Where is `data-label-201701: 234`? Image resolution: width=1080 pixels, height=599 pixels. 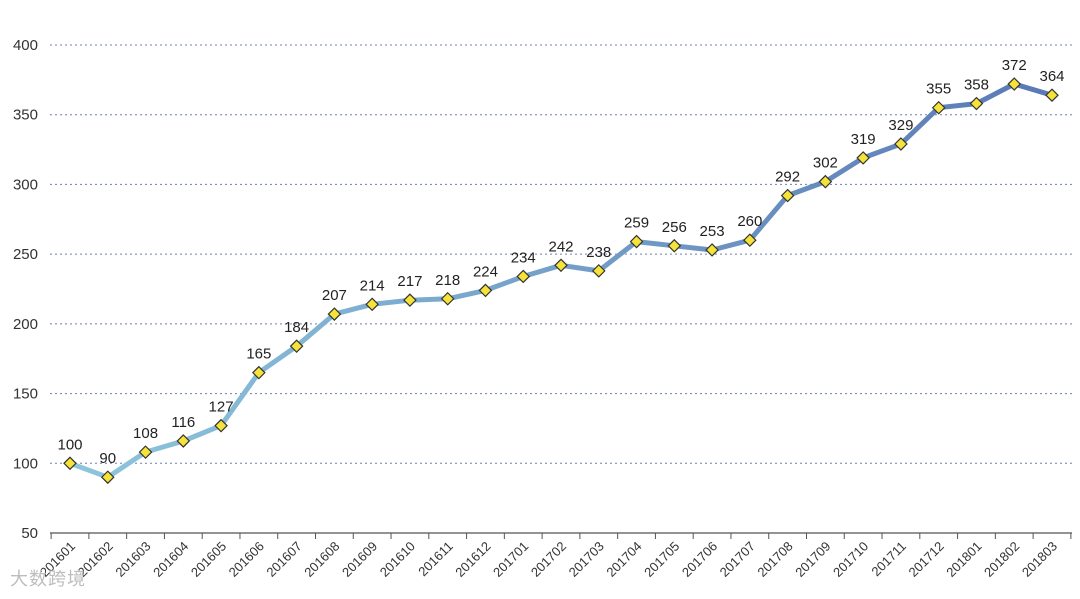 data-label-201701: 234 is located at coordinates (523, 257).